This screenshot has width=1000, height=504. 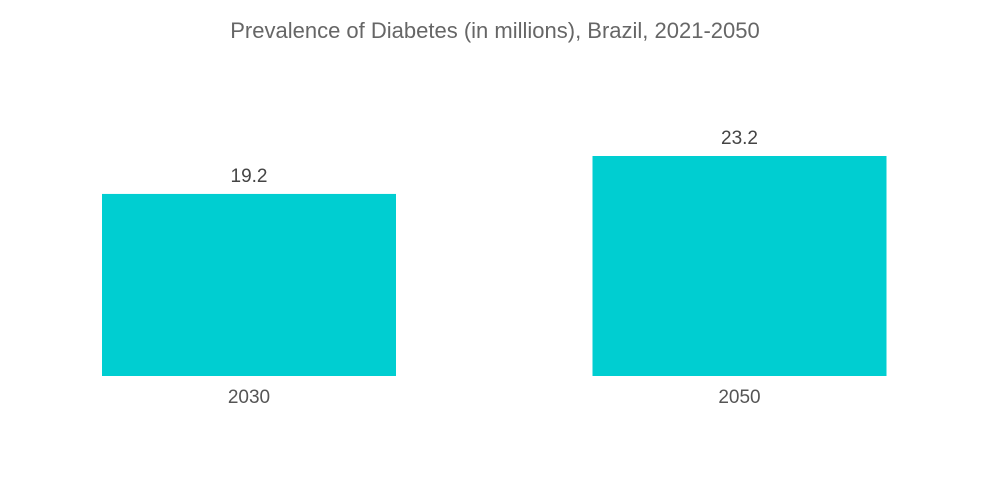 What do you see at coordinates (494, 157) in the screenshot?
I see `data-labels-group: 19.2 23.2` at bounding box center [494, 157].